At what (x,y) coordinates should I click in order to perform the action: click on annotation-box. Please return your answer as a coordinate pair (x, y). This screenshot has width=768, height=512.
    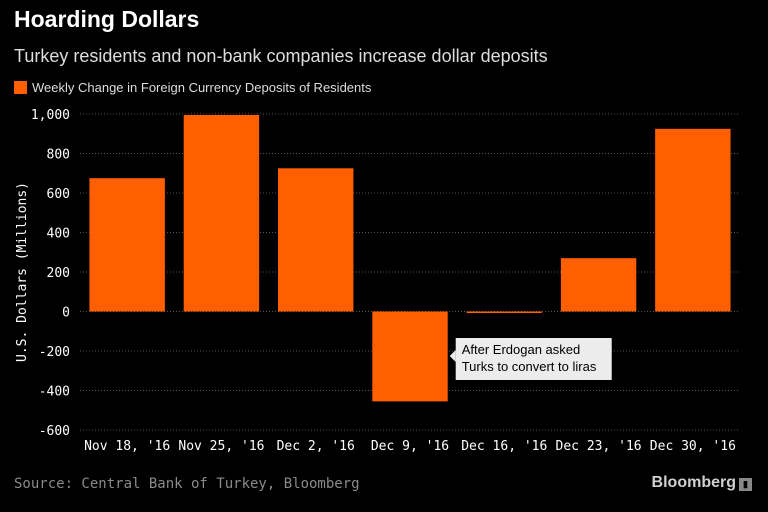
    Looking at the image, I should click on (533, 359).